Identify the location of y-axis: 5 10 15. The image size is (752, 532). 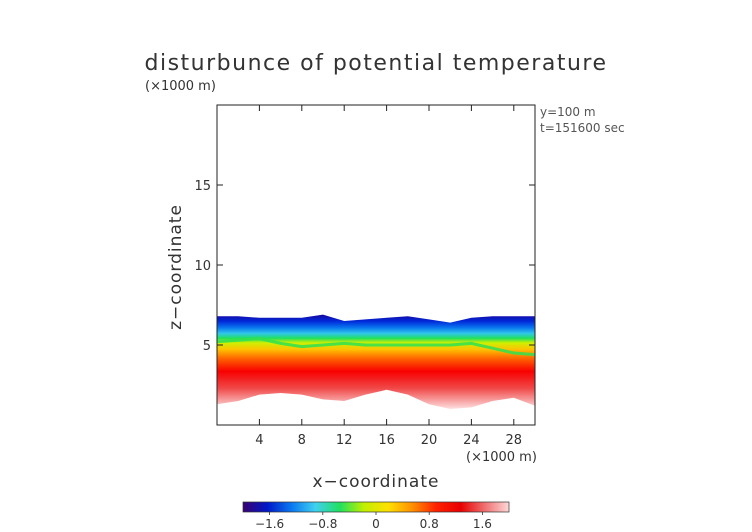
(364, 266).